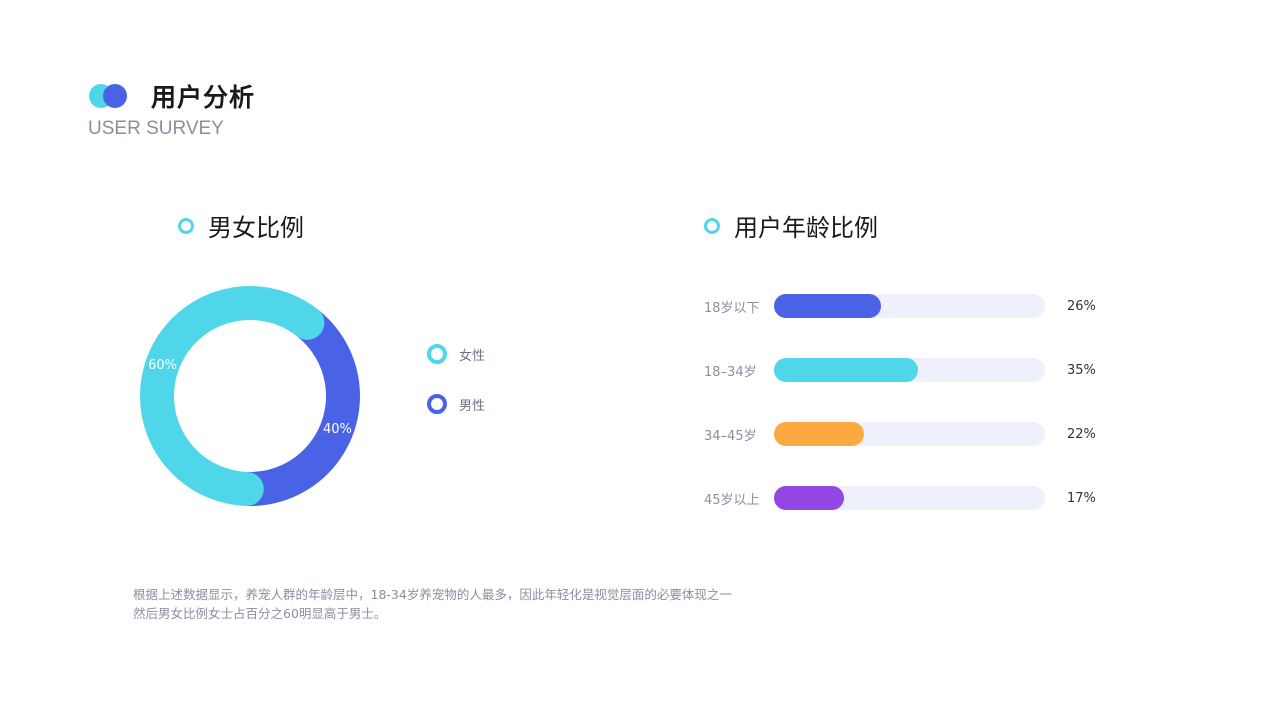 The image size is (1280, 726). I want to click on gender-section-title: 男女比例, so click(256, 228).